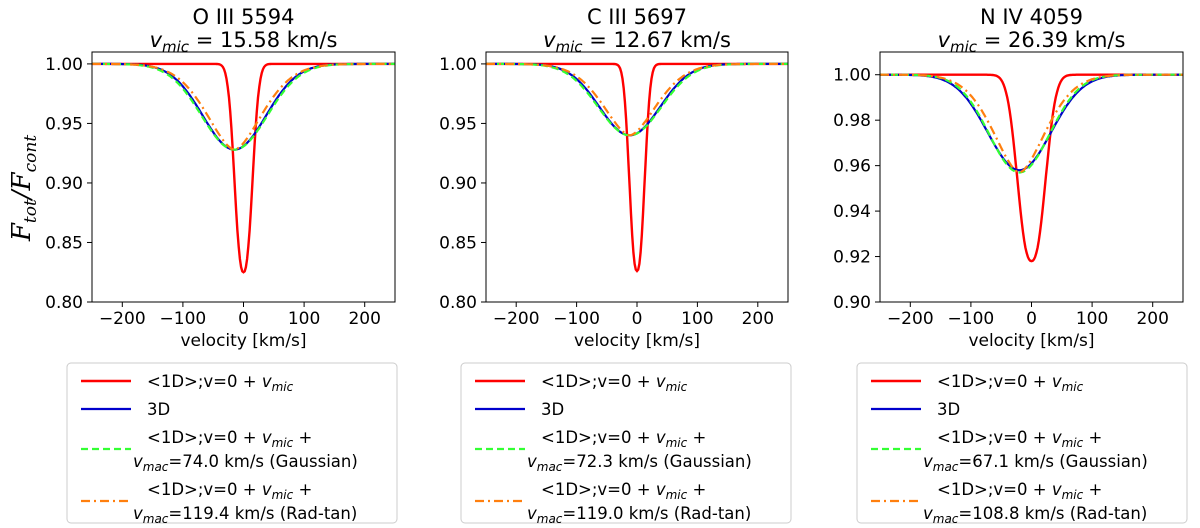 The width and height of the screenshot is (1200, 528). Describe the element at coordinates (637, 17) in the screenshot. I see `panel-title: C III 5697` at that location.